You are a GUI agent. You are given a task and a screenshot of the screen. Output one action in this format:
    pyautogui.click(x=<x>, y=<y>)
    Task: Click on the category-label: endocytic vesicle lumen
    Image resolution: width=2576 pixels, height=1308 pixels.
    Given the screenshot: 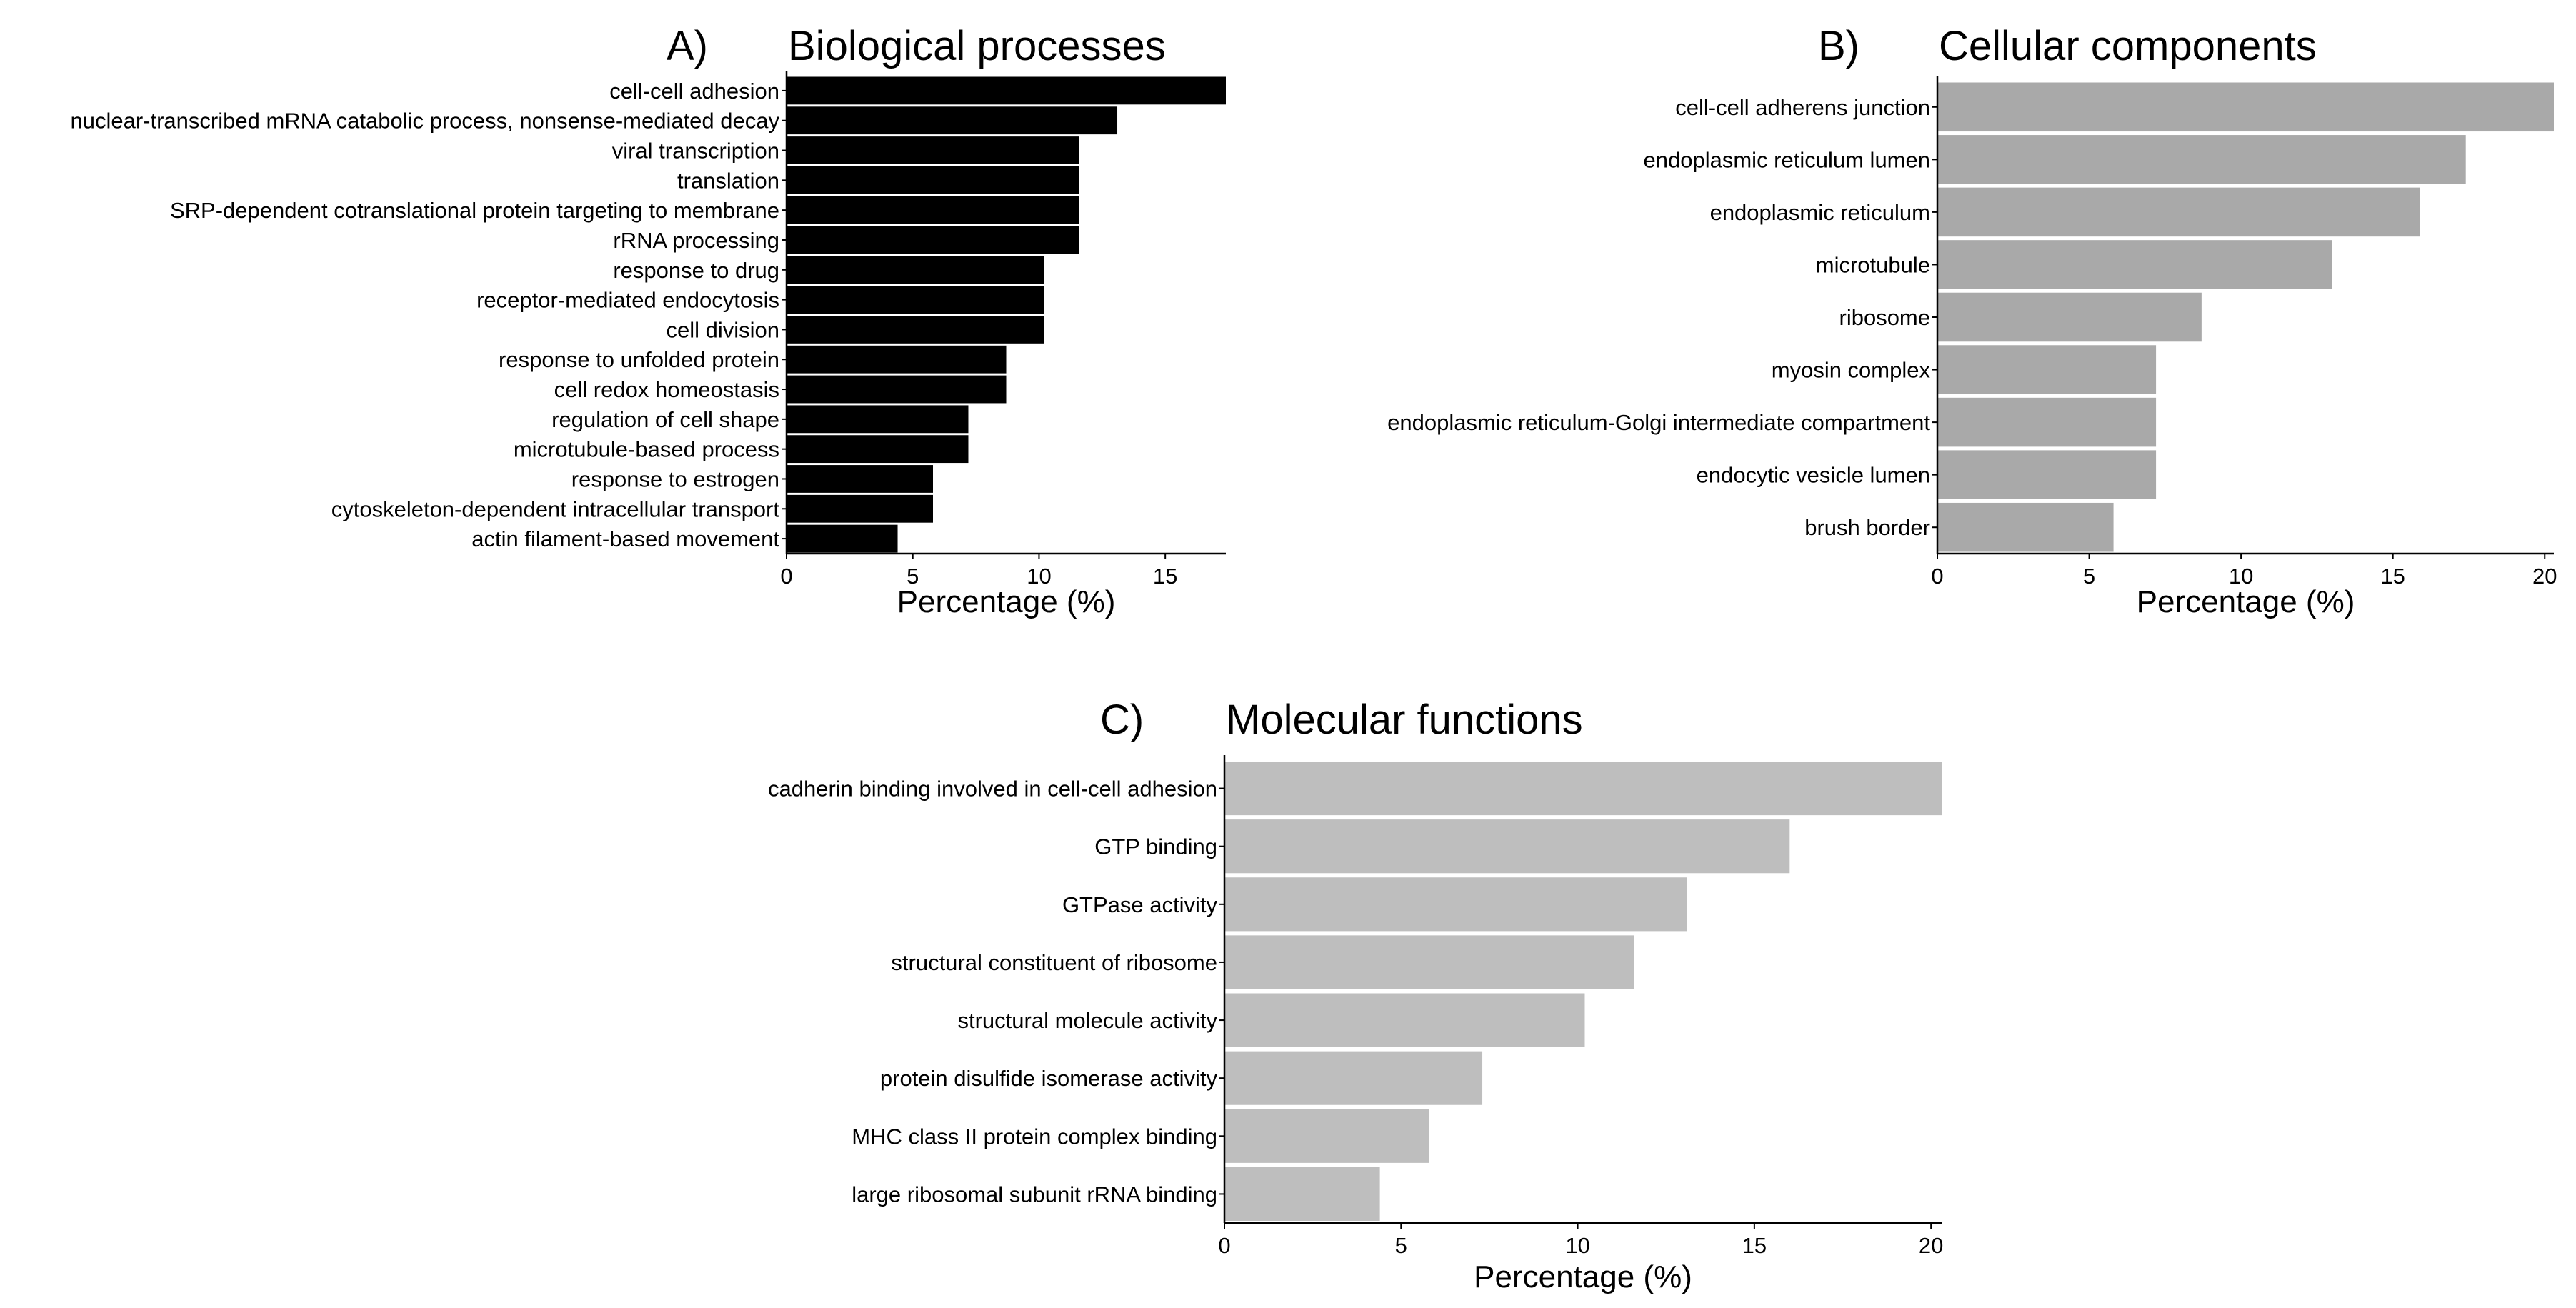 What is the action you would take?
    pyautogui.click(x=1813, y=475)
    